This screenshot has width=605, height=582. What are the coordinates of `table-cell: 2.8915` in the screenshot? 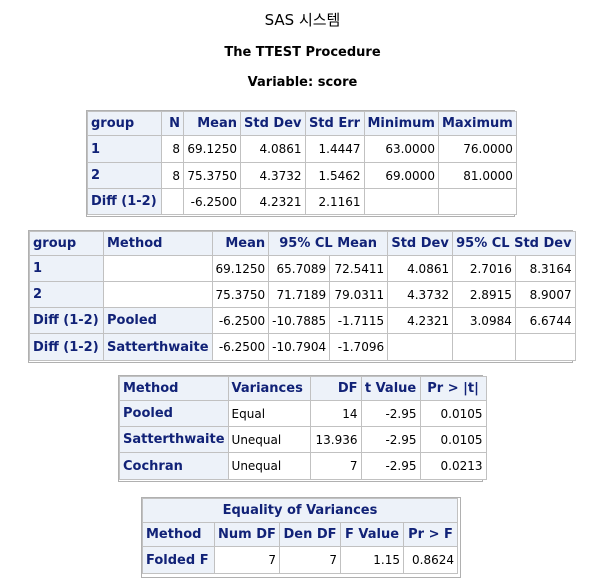 It's located at (484, 294).